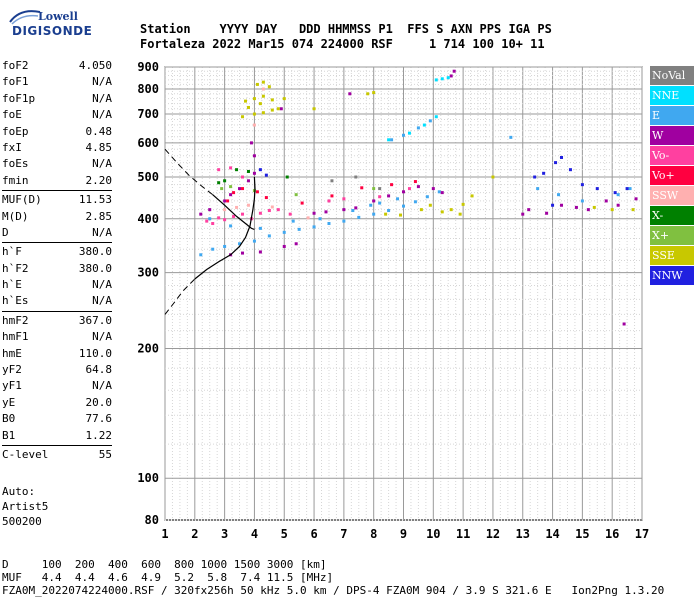  What do you see at coordinates (25, 17) in the screenshot?
I see `logo-swoosh-icon` at bounding box center [25, 17].